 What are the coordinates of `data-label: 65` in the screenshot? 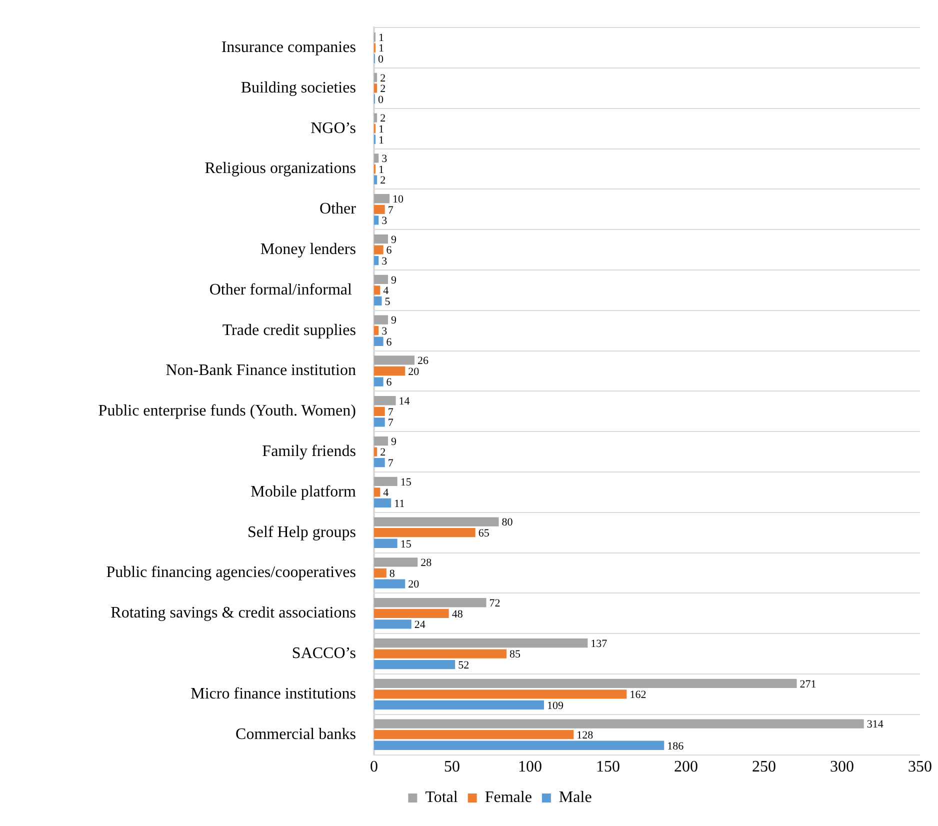 It's located at (484, 533).